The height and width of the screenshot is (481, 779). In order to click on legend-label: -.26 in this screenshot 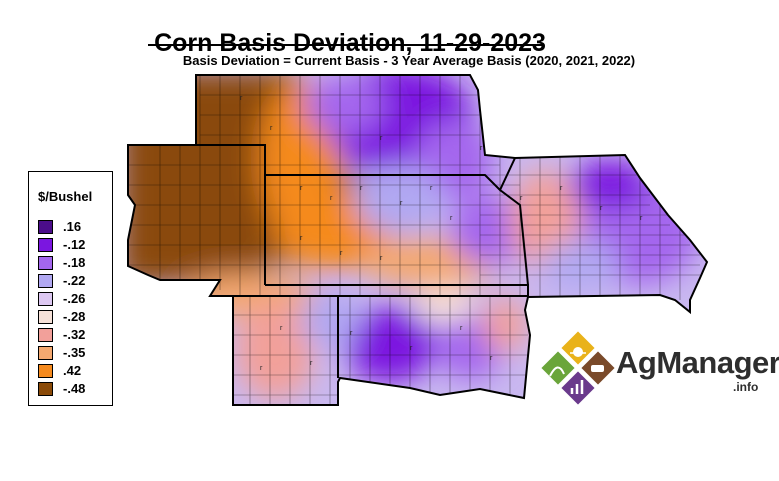, I will do `click(74, 298)`.